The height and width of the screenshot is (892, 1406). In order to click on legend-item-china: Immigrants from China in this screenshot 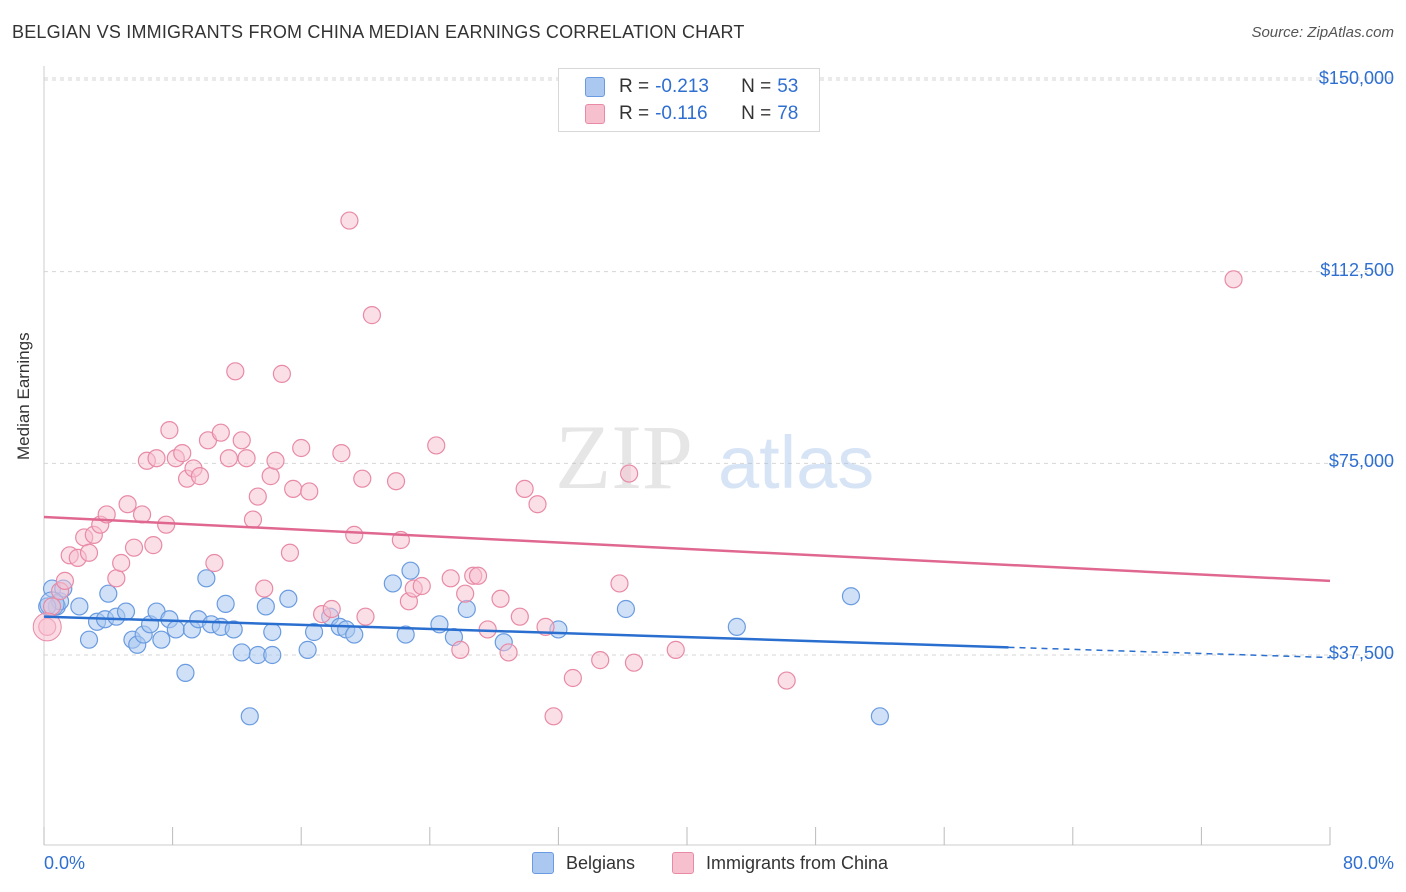, I will do `click(780, 863)`.